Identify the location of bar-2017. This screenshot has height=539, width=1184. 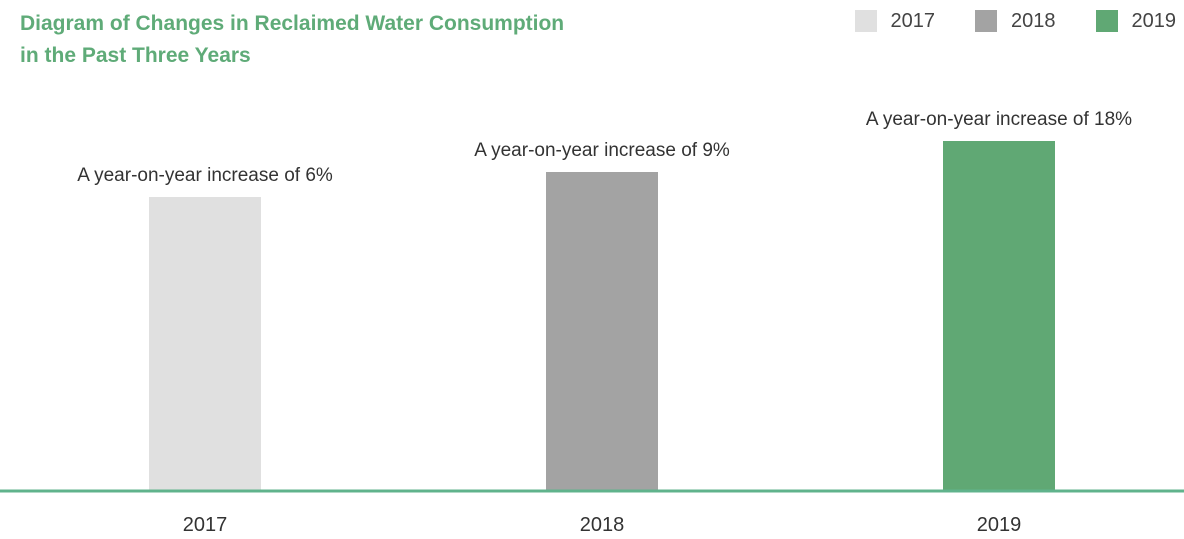
(205, 343).